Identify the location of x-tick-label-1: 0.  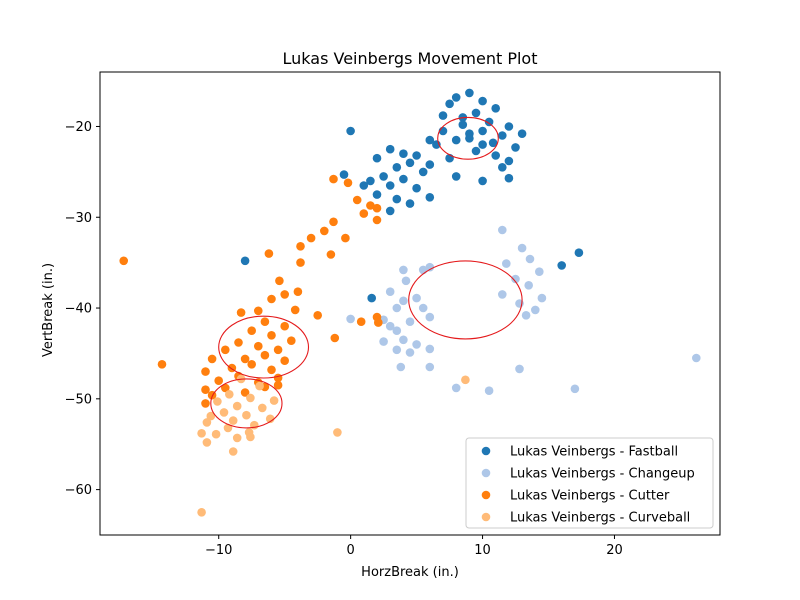
(350, 550).